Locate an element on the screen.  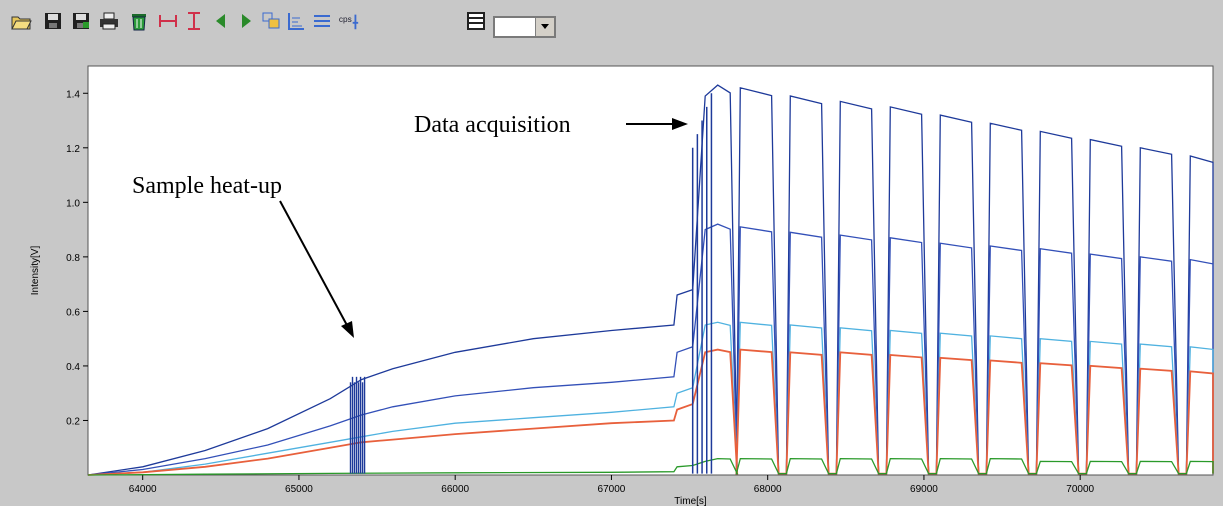
annotation-sample-heatup: Sample heat-up is located at coordinates (207, 186).